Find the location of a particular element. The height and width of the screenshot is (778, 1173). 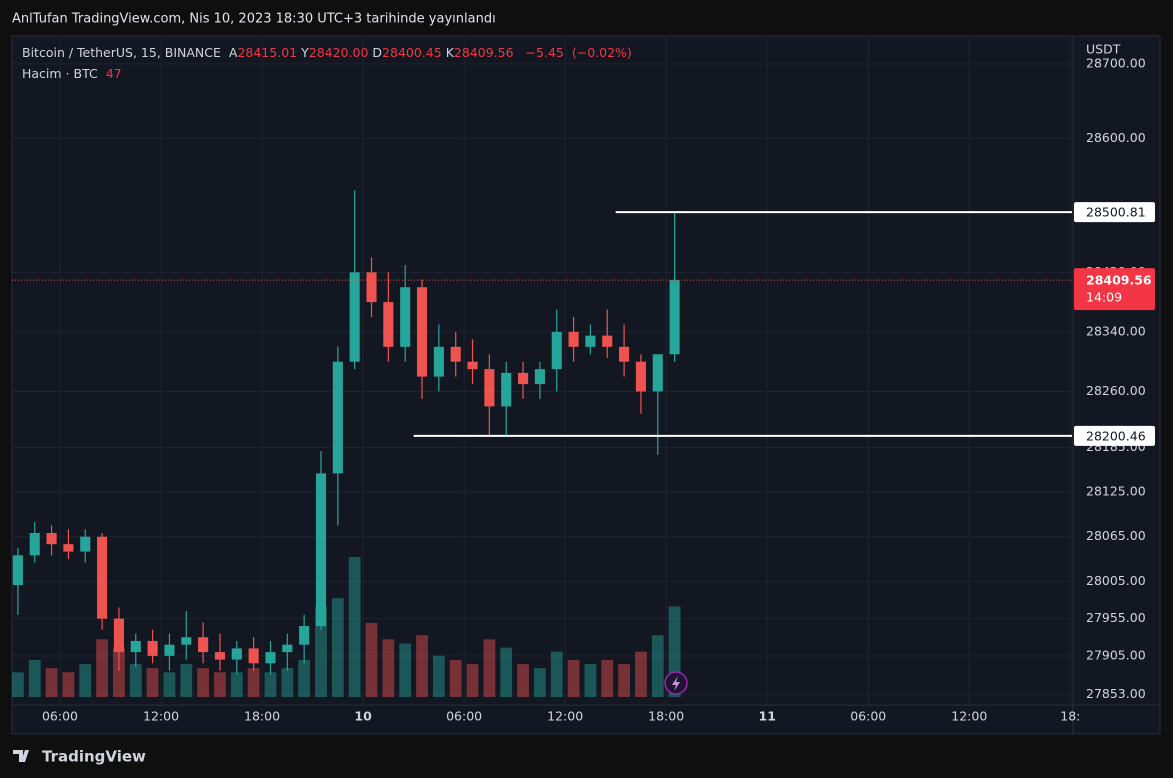

level-label: 28500.81 is located at coordinates (1116, 212).